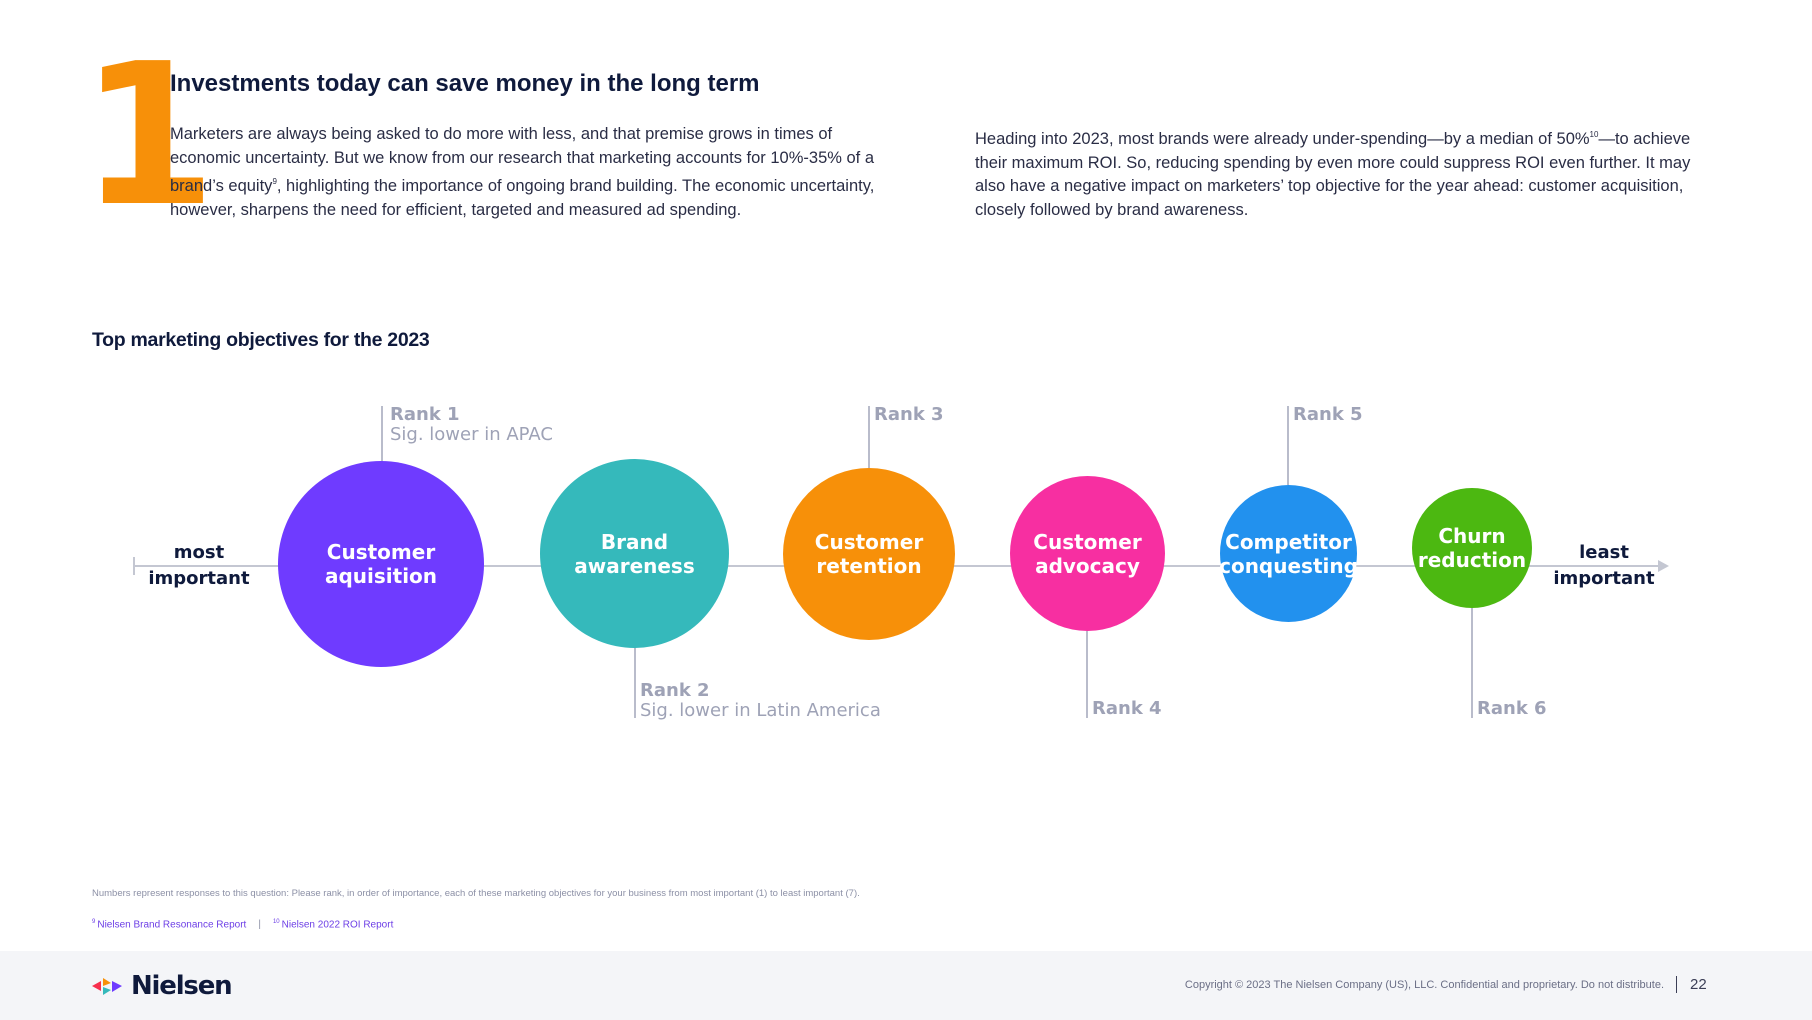 This screenshot has height=1020, width=1812. What do you see at coordinates (869, 566) in the screenshot?
I see `objective-3-line-2: retention` at bounding box center [869, 566].